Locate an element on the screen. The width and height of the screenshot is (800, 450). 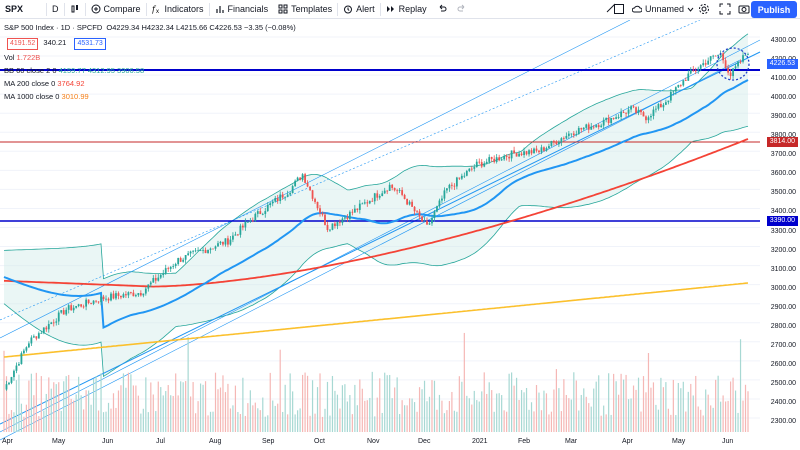
redo-button is located at coordinates (462, 9).